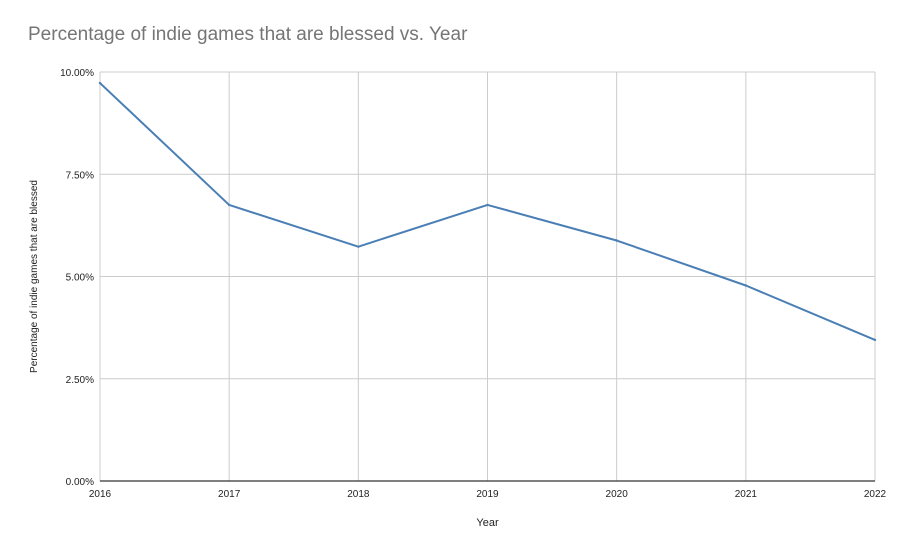 This screenshot has width=903, height=558. Describe the element at coordinates (77, 73) in the screenshot. I see `y-tick-label: 10.00%` at that location.